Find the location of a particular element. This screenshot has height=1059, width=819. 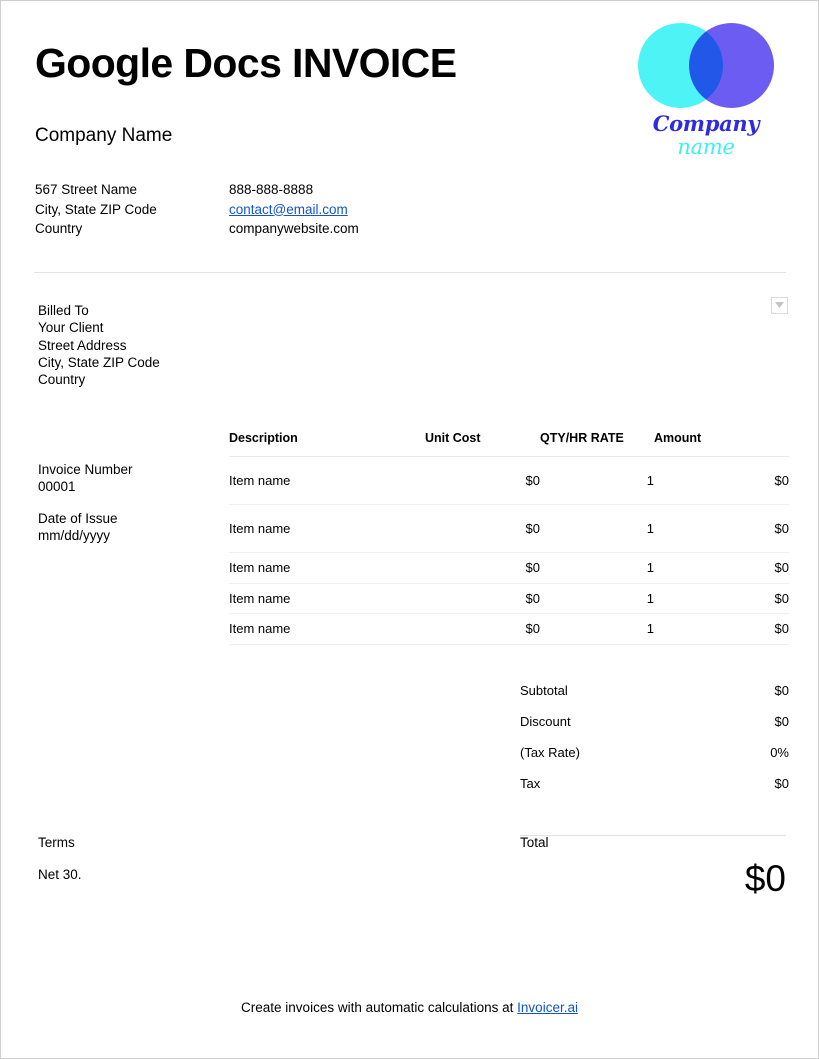

sender-city: City, State ZIP Code is located at coordinates (96, 209).